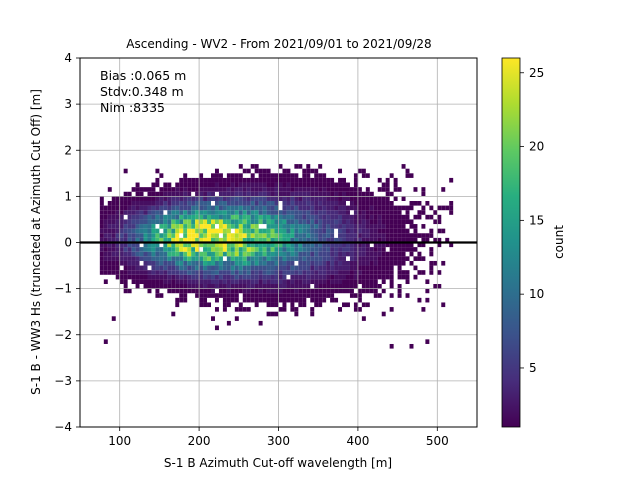 Image resolution: width=640 pixels, height=484 pixels. Describe the element at coordinates (132, 107) in the screenshot. I see `stats-nim: Nim :8335` at that location.